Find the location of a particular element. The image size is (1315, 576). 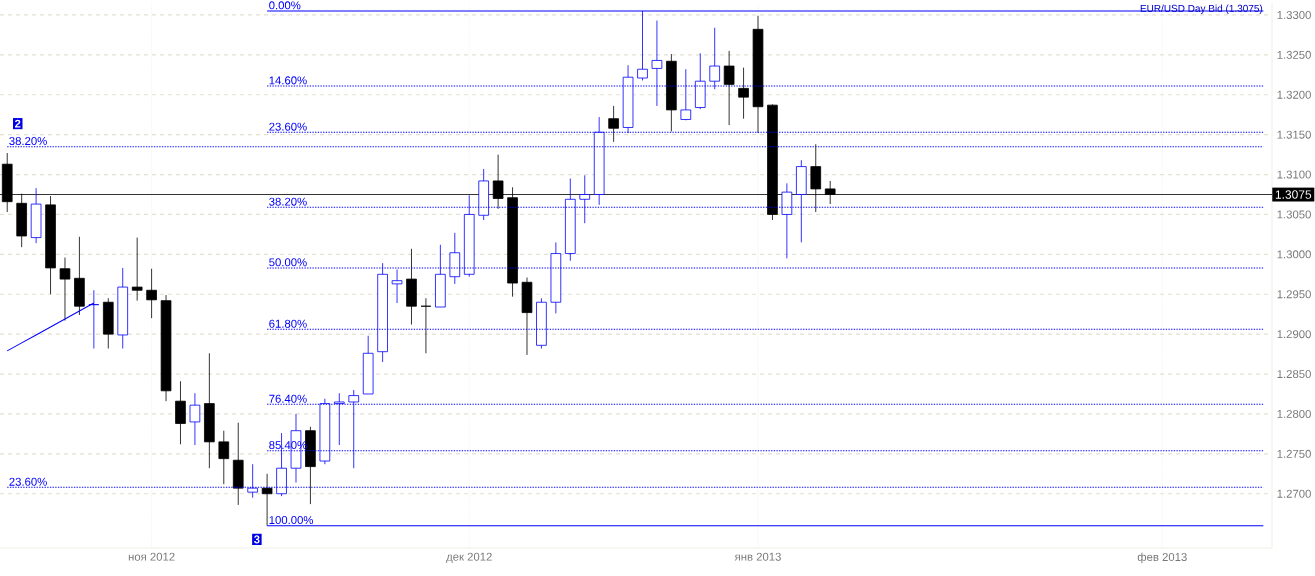

series-label: 14.60% is located at coordinates (288, 80).